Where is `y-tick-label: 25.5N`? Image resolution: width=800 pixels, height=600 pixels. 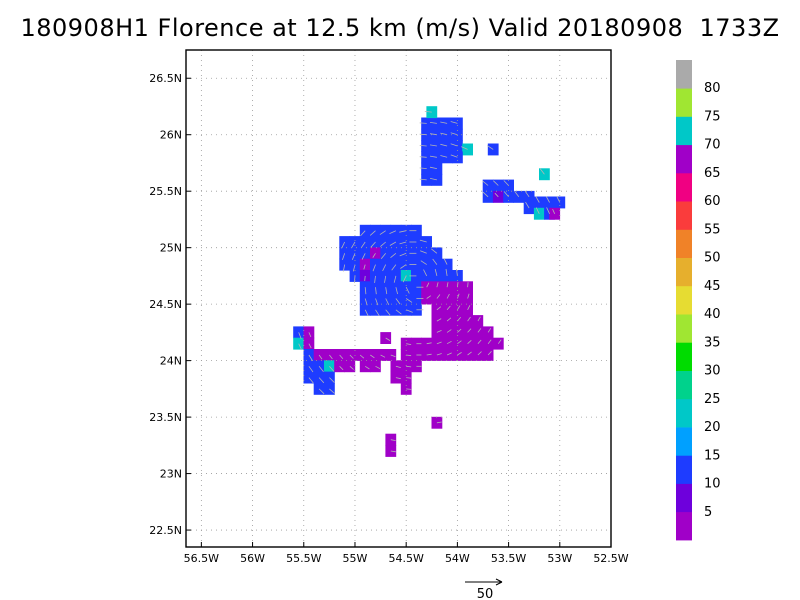
y-tick-label: 25.5N is located at coordinates (165, 191).